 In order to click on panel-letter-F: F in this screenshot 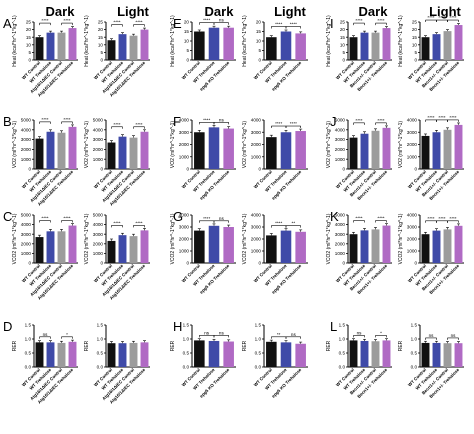, I will do `click(177, 121)`.